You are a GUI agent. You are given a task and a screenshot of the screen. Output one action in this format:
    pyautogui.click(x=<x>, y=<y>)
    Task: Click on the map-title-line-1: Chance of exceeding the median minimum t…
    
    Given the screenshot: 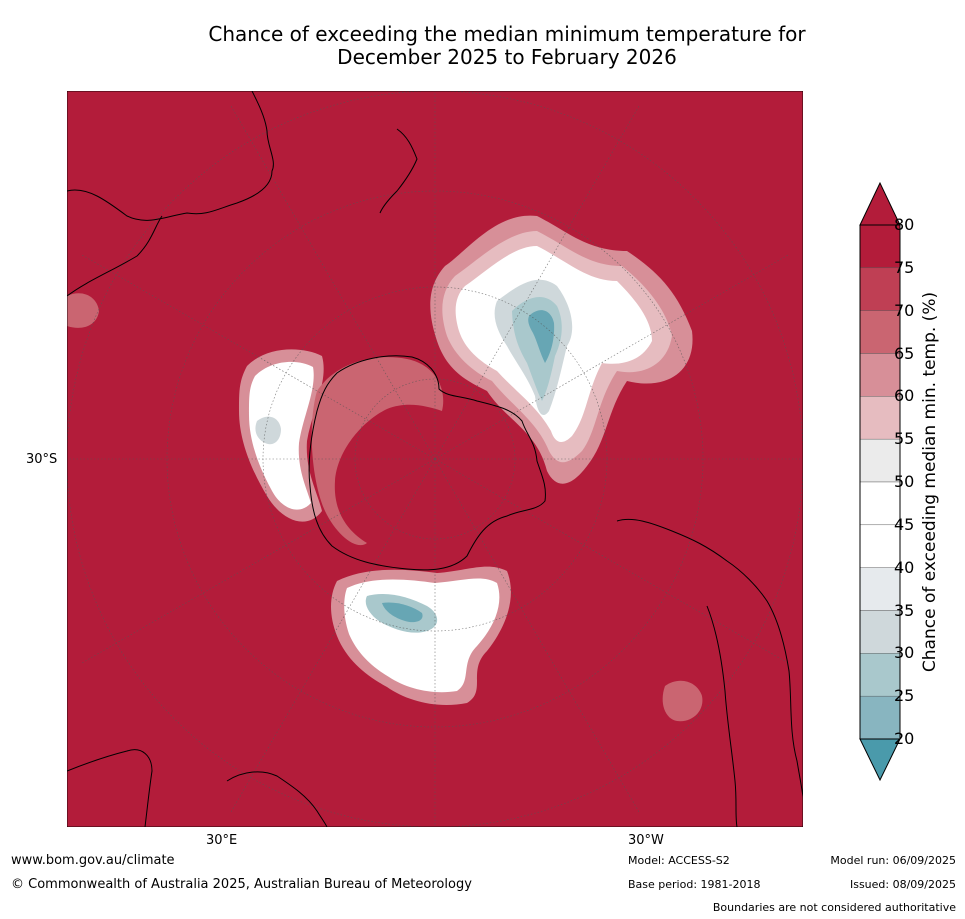 What is the action you would take?
    pyautogui.click(x=507, y=34)
    